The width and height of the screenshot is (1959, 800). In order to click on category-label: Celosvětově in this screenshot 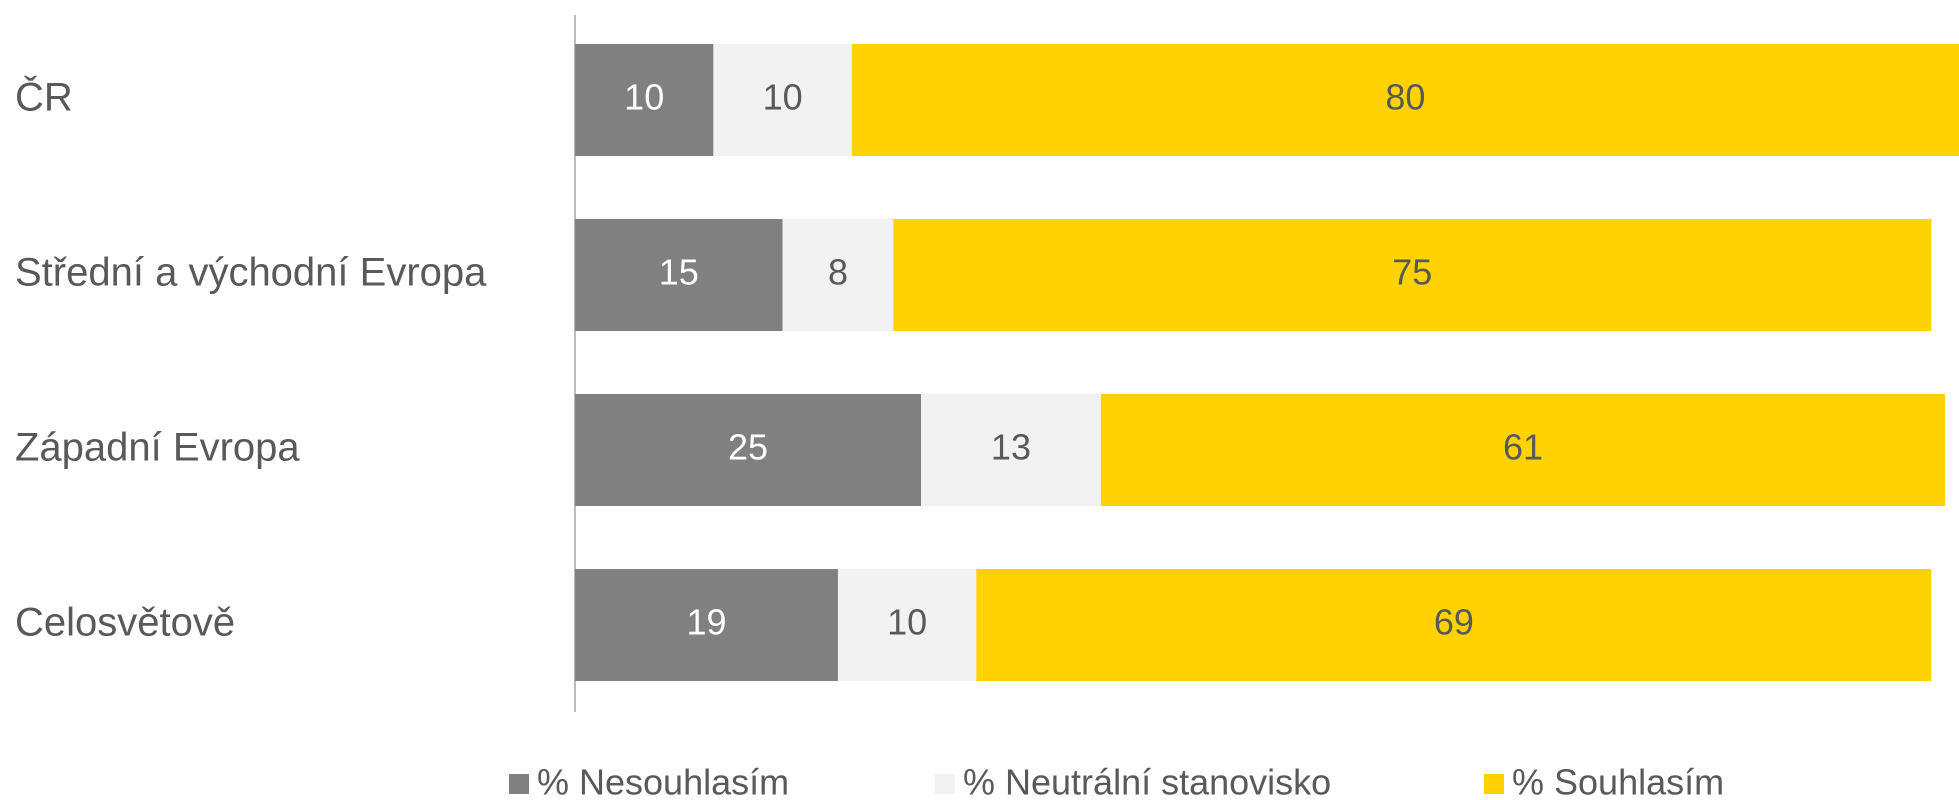, I will do `click(125, 623)`.